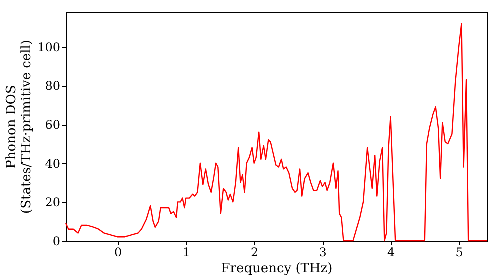  What do you see at coordinates (255, 253) in the screenshot?
I see `x-tick-label: 2` at bounding box center [255, 253].